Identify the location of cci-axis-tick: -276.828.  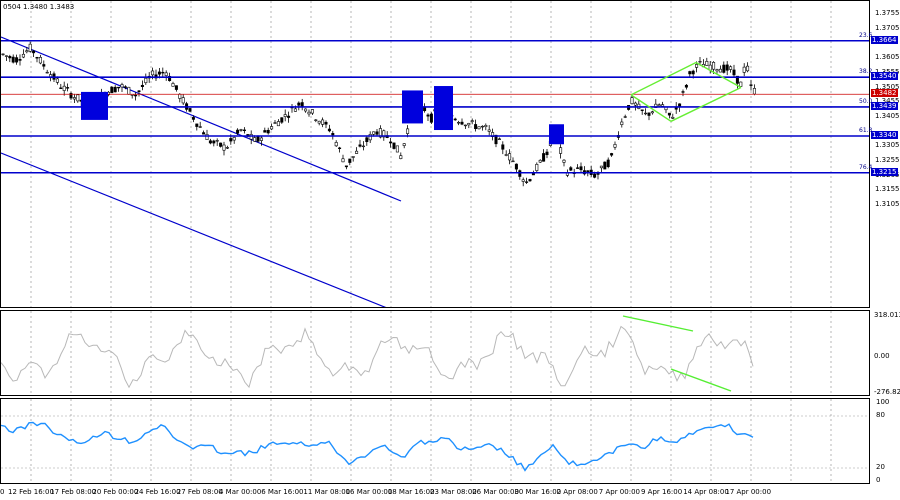
(887, 392).